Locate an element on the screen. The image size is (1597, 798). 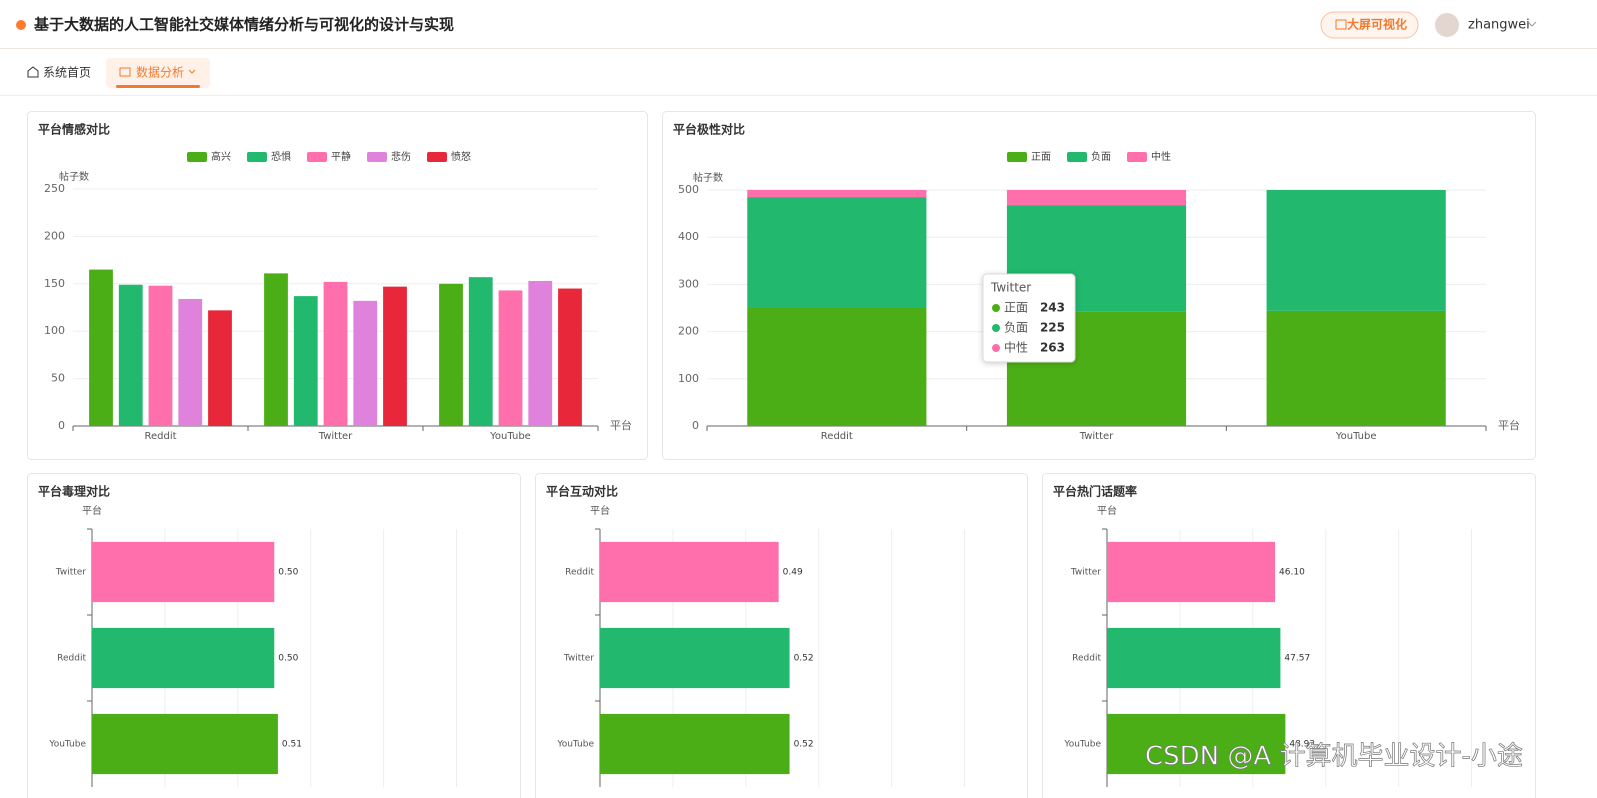
tooltip-value: 263 is located at coordinates (1052, 348).